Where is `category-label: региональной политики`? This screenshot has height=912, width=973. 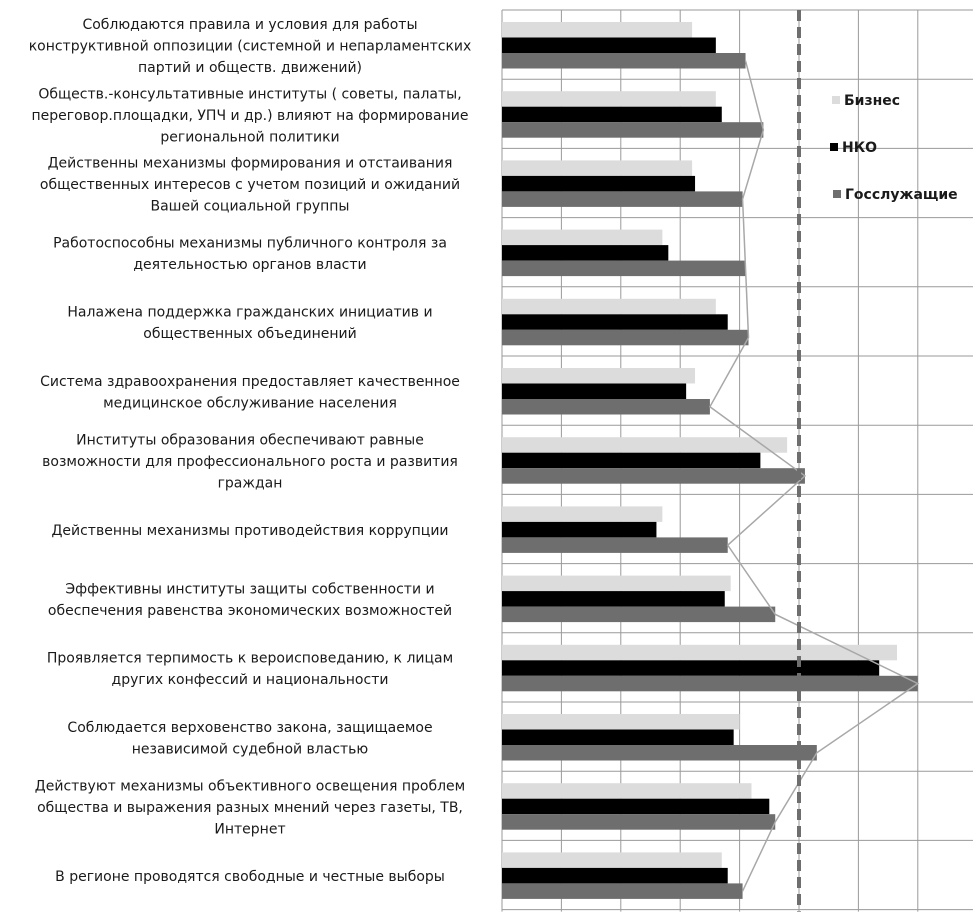
category-label: региональной политики is located at coordinates (249, 137).